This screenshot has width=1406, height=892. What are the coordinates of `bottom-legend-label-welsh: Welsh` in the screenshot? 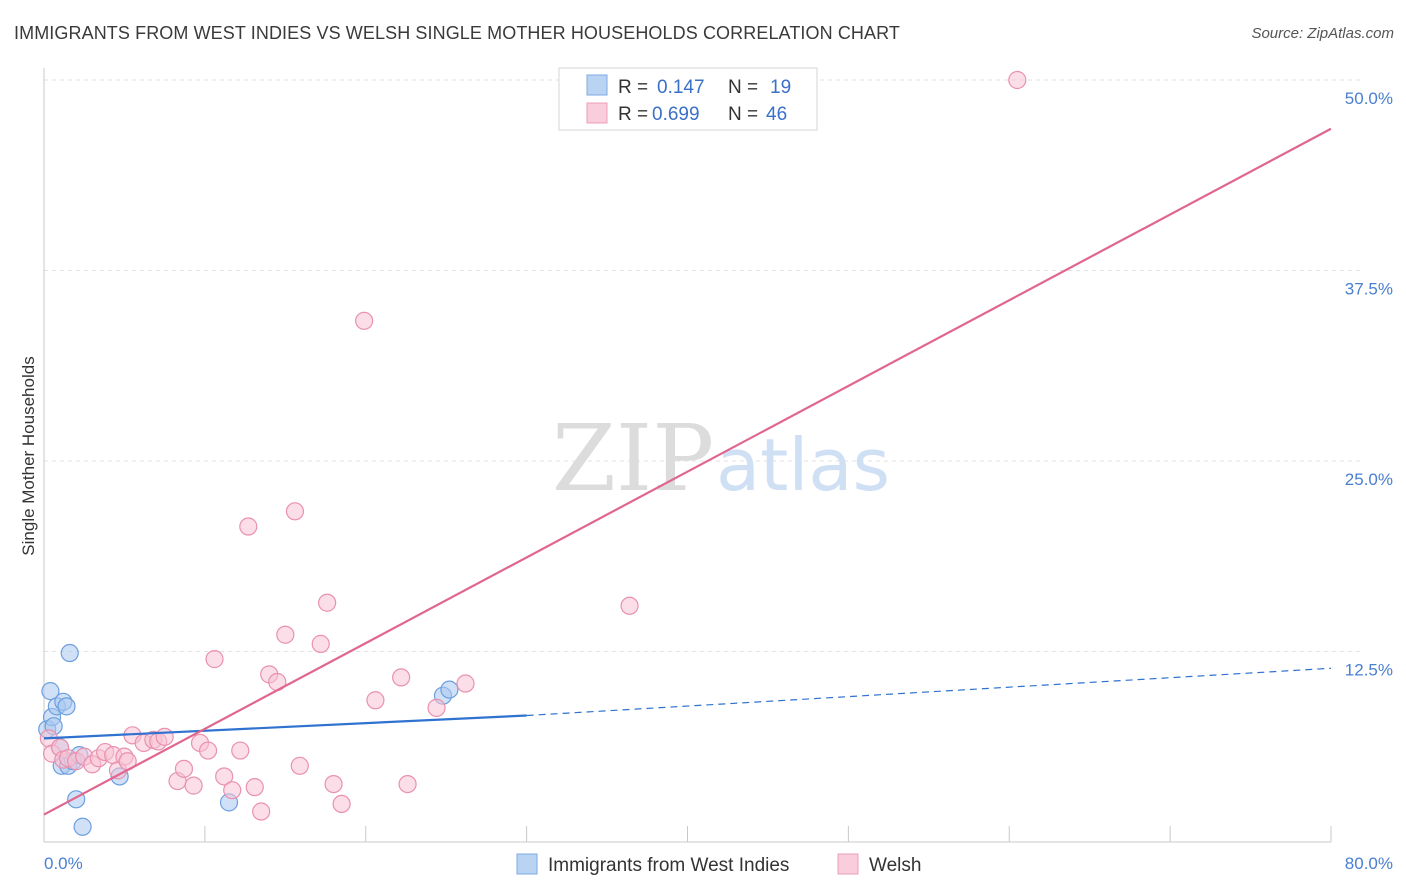 It's located at (895, 865).